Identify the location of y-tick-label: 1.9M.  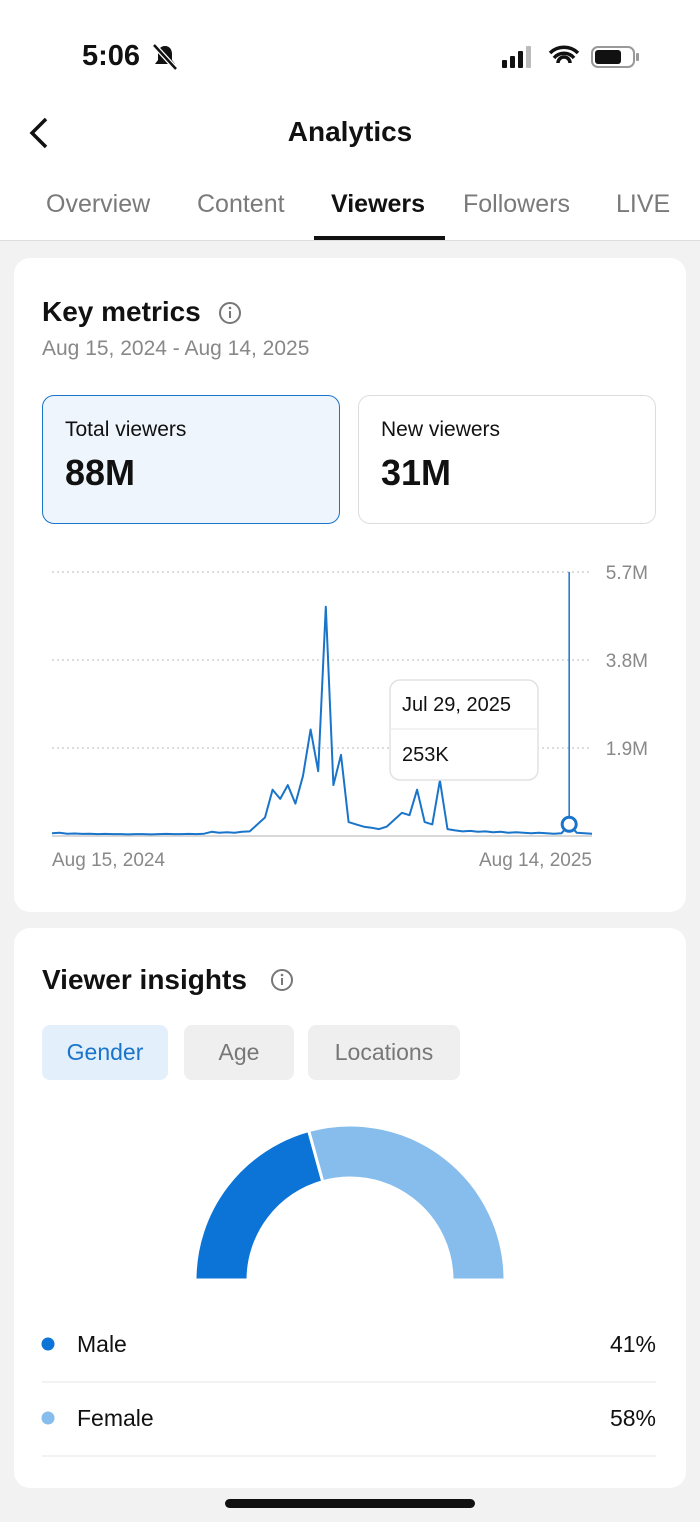
(627, 749).